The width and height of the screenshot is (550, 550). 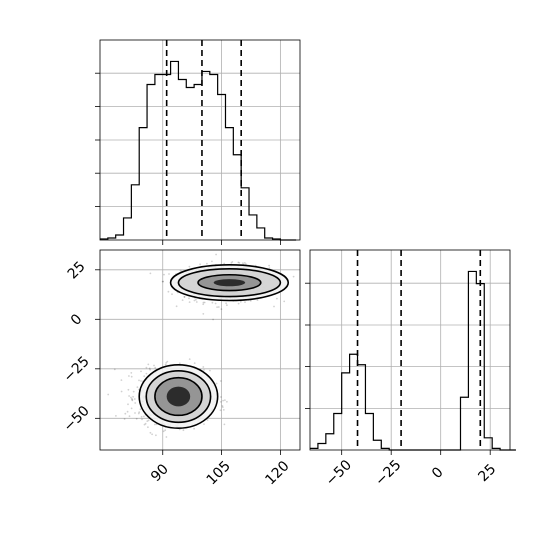 I want to click on histogram-x-panel, so click(x=198, y=142).